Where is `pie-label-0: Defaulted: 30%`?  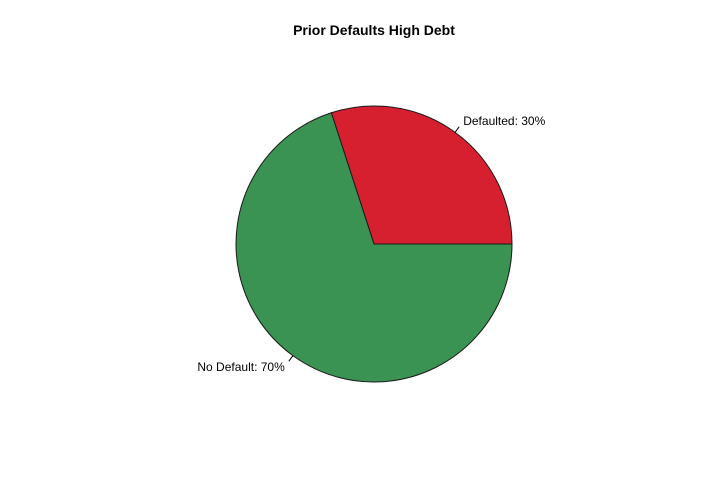
pie-label-0: Defaulted: 30% is located at coordinates (504, 121).